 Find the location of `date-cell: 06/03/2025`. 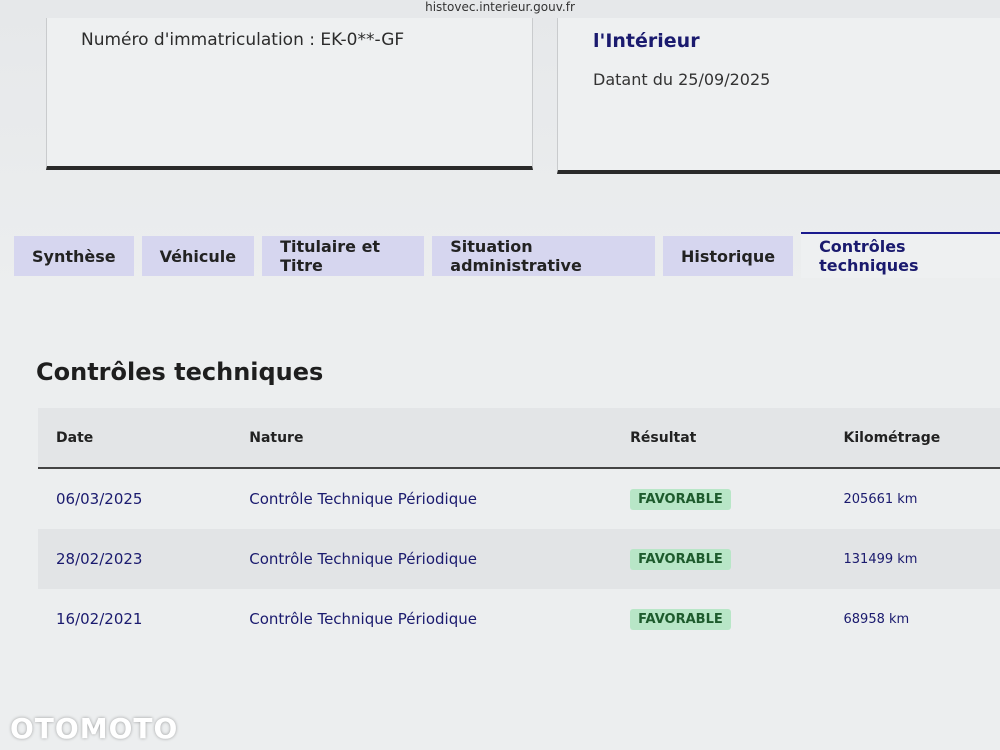

date-cell: 06/03/2025 is located at coordinates (99, 499).